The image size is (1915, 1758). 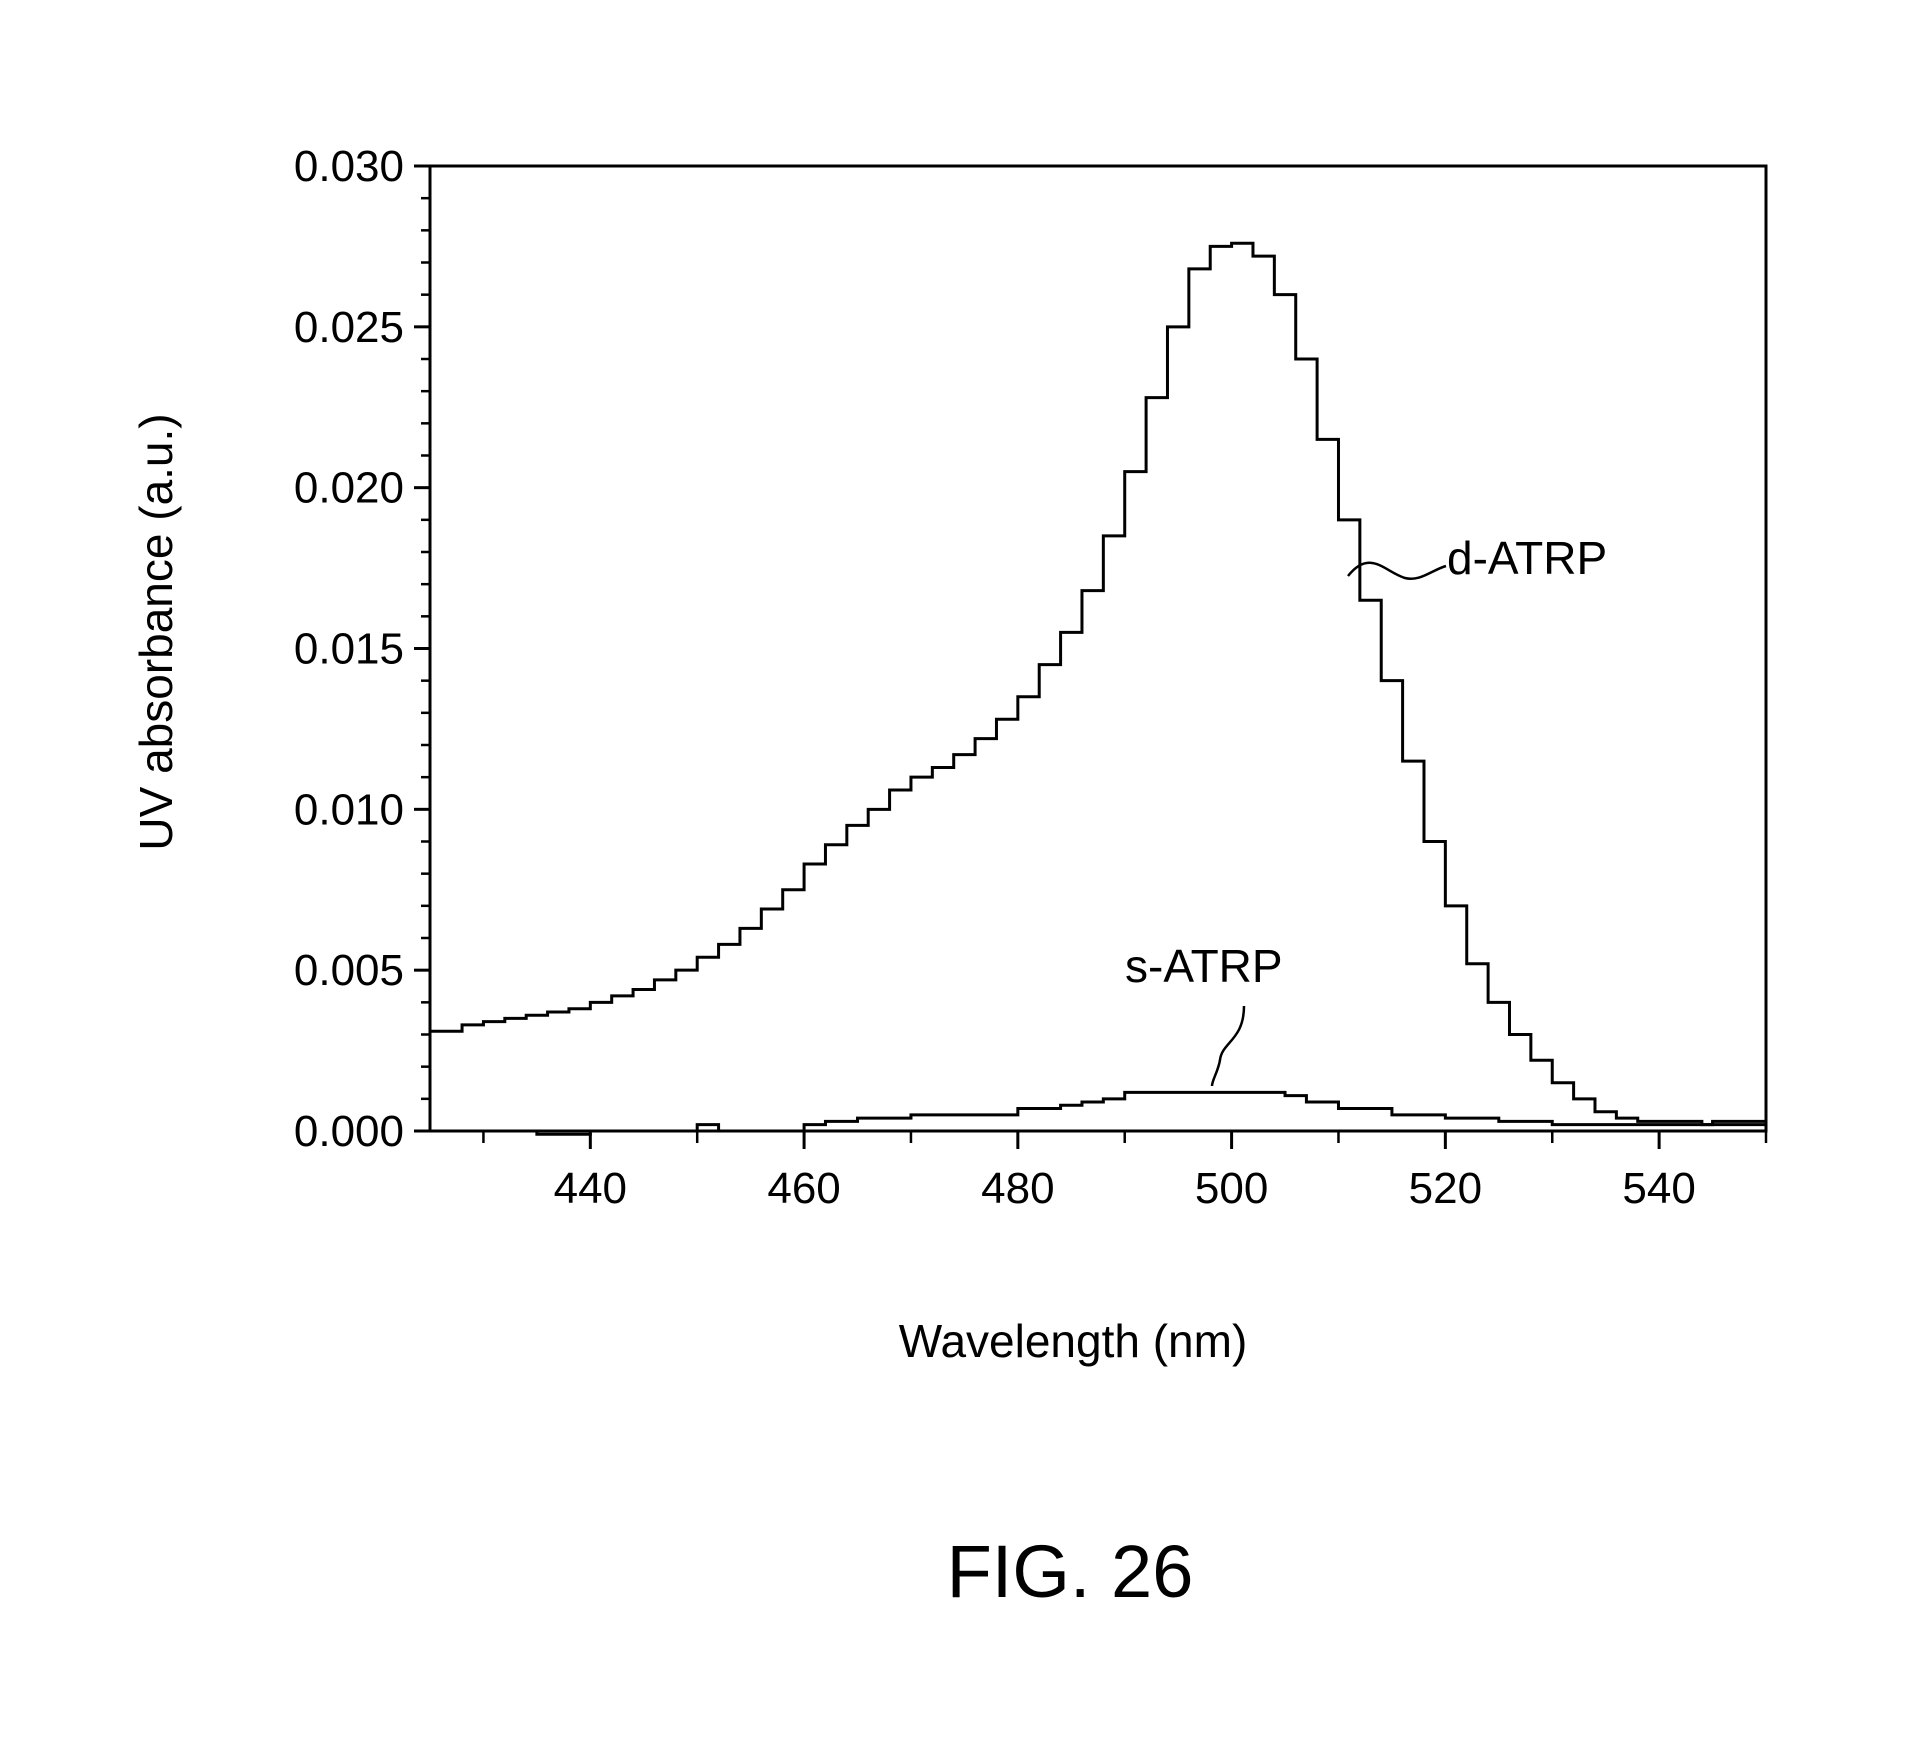 I want to click on y-tick-label: 0.010, so click(x=349, y=809).